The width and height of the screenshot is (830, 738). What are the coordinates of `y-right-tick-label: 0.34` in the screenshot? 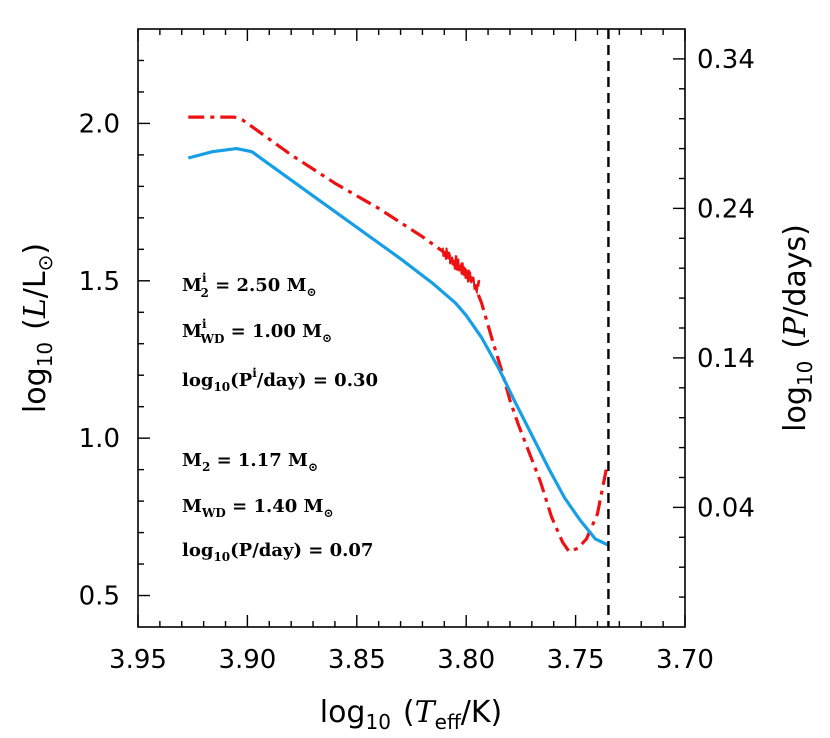 It's located at (726, 60).